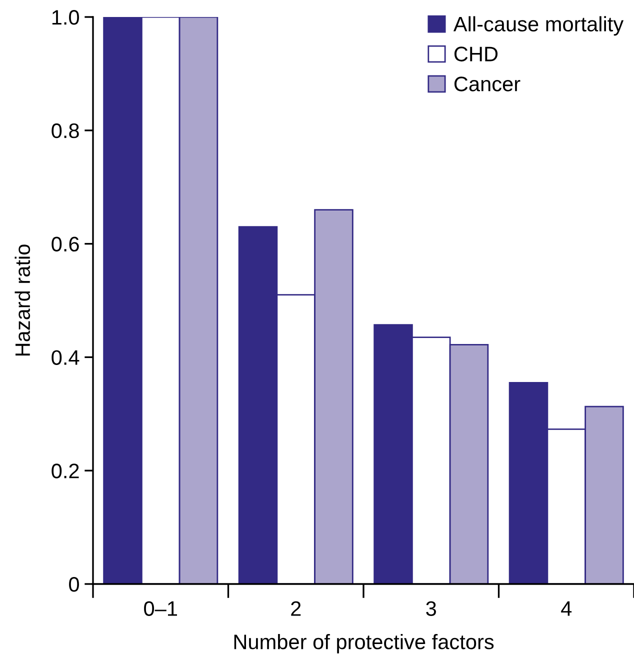 This screenshot has height=667, width=634. What do you see at coordinates (65, 471) in the screenshot?
I see `y-tick-label: 0.2` at bounding box center [65, 471].